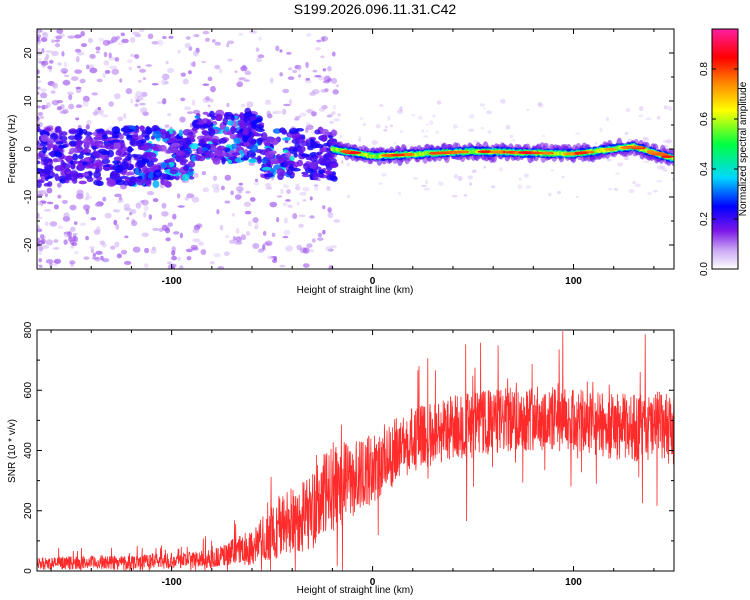  What do you see at coordinates (28, 389) in the screenshot?
I see `snr-y-tick-label: 600` at bounding box center [28, 389].